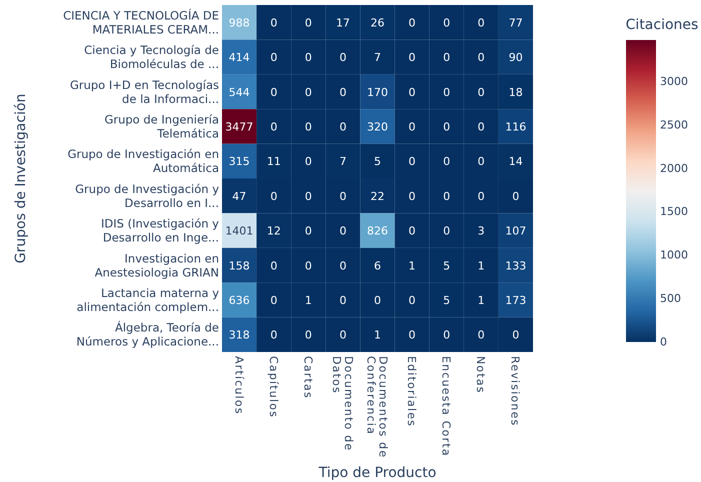 The image size is (701, 482). Describe the element at coordinates (663, 342) in the screenshot. I see `color-bar-label: 0` at that location.